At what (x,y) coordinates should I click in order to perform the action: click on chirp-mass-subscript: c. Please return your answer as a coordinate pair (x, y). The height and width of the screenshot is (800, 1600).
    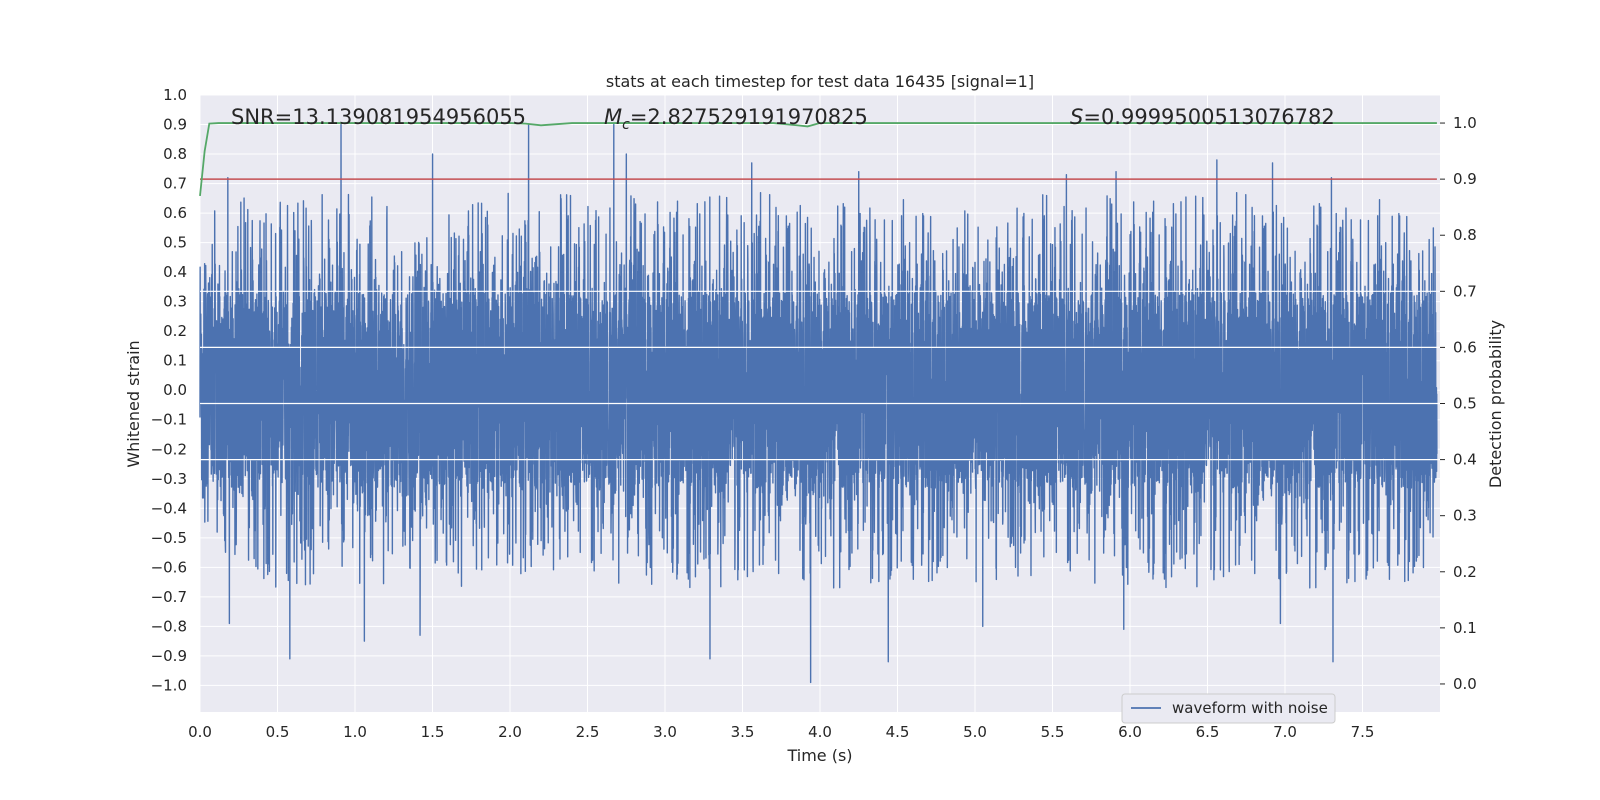
    Looking at the image, I should click on (626, 125).